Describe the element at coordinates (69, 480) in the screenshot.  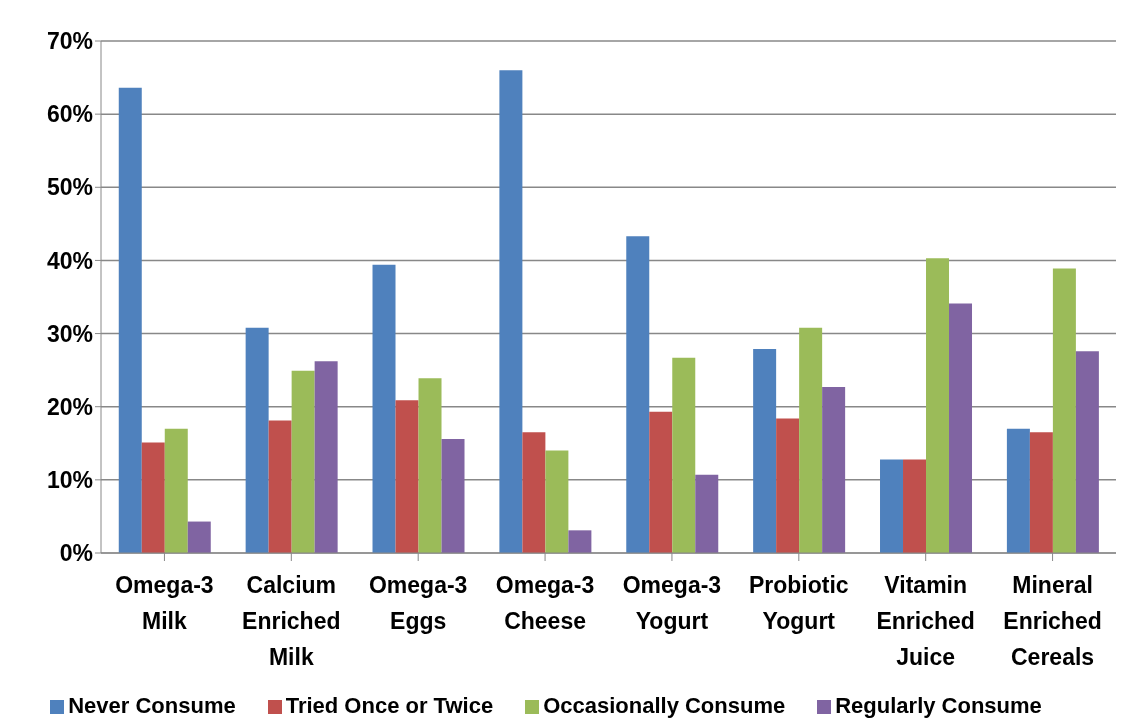
I see `y-tick-label: 10%` at that location.